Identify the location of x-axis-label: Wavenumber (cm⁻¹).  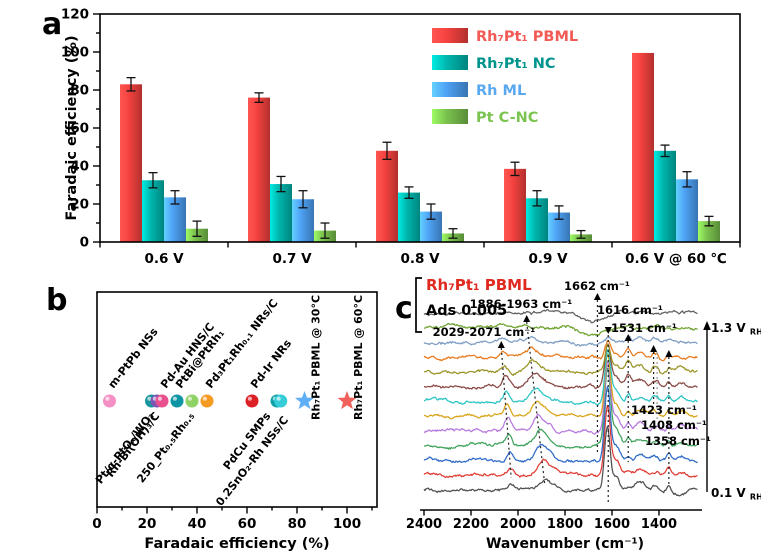
(565, 544).